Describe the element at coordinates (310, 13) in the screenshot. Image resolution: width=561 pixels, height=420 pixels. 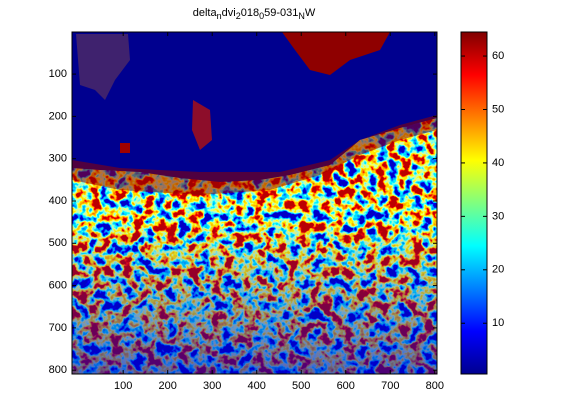
I see `title-part: W` at that location.